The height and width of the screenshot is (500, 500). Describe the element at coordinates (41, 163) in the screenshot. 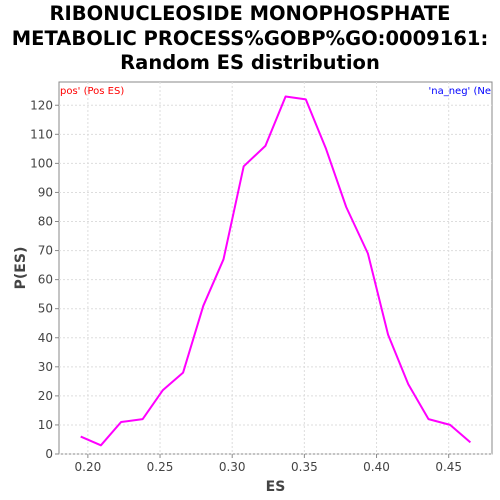

I see `y-tick-label: 100` at that location.